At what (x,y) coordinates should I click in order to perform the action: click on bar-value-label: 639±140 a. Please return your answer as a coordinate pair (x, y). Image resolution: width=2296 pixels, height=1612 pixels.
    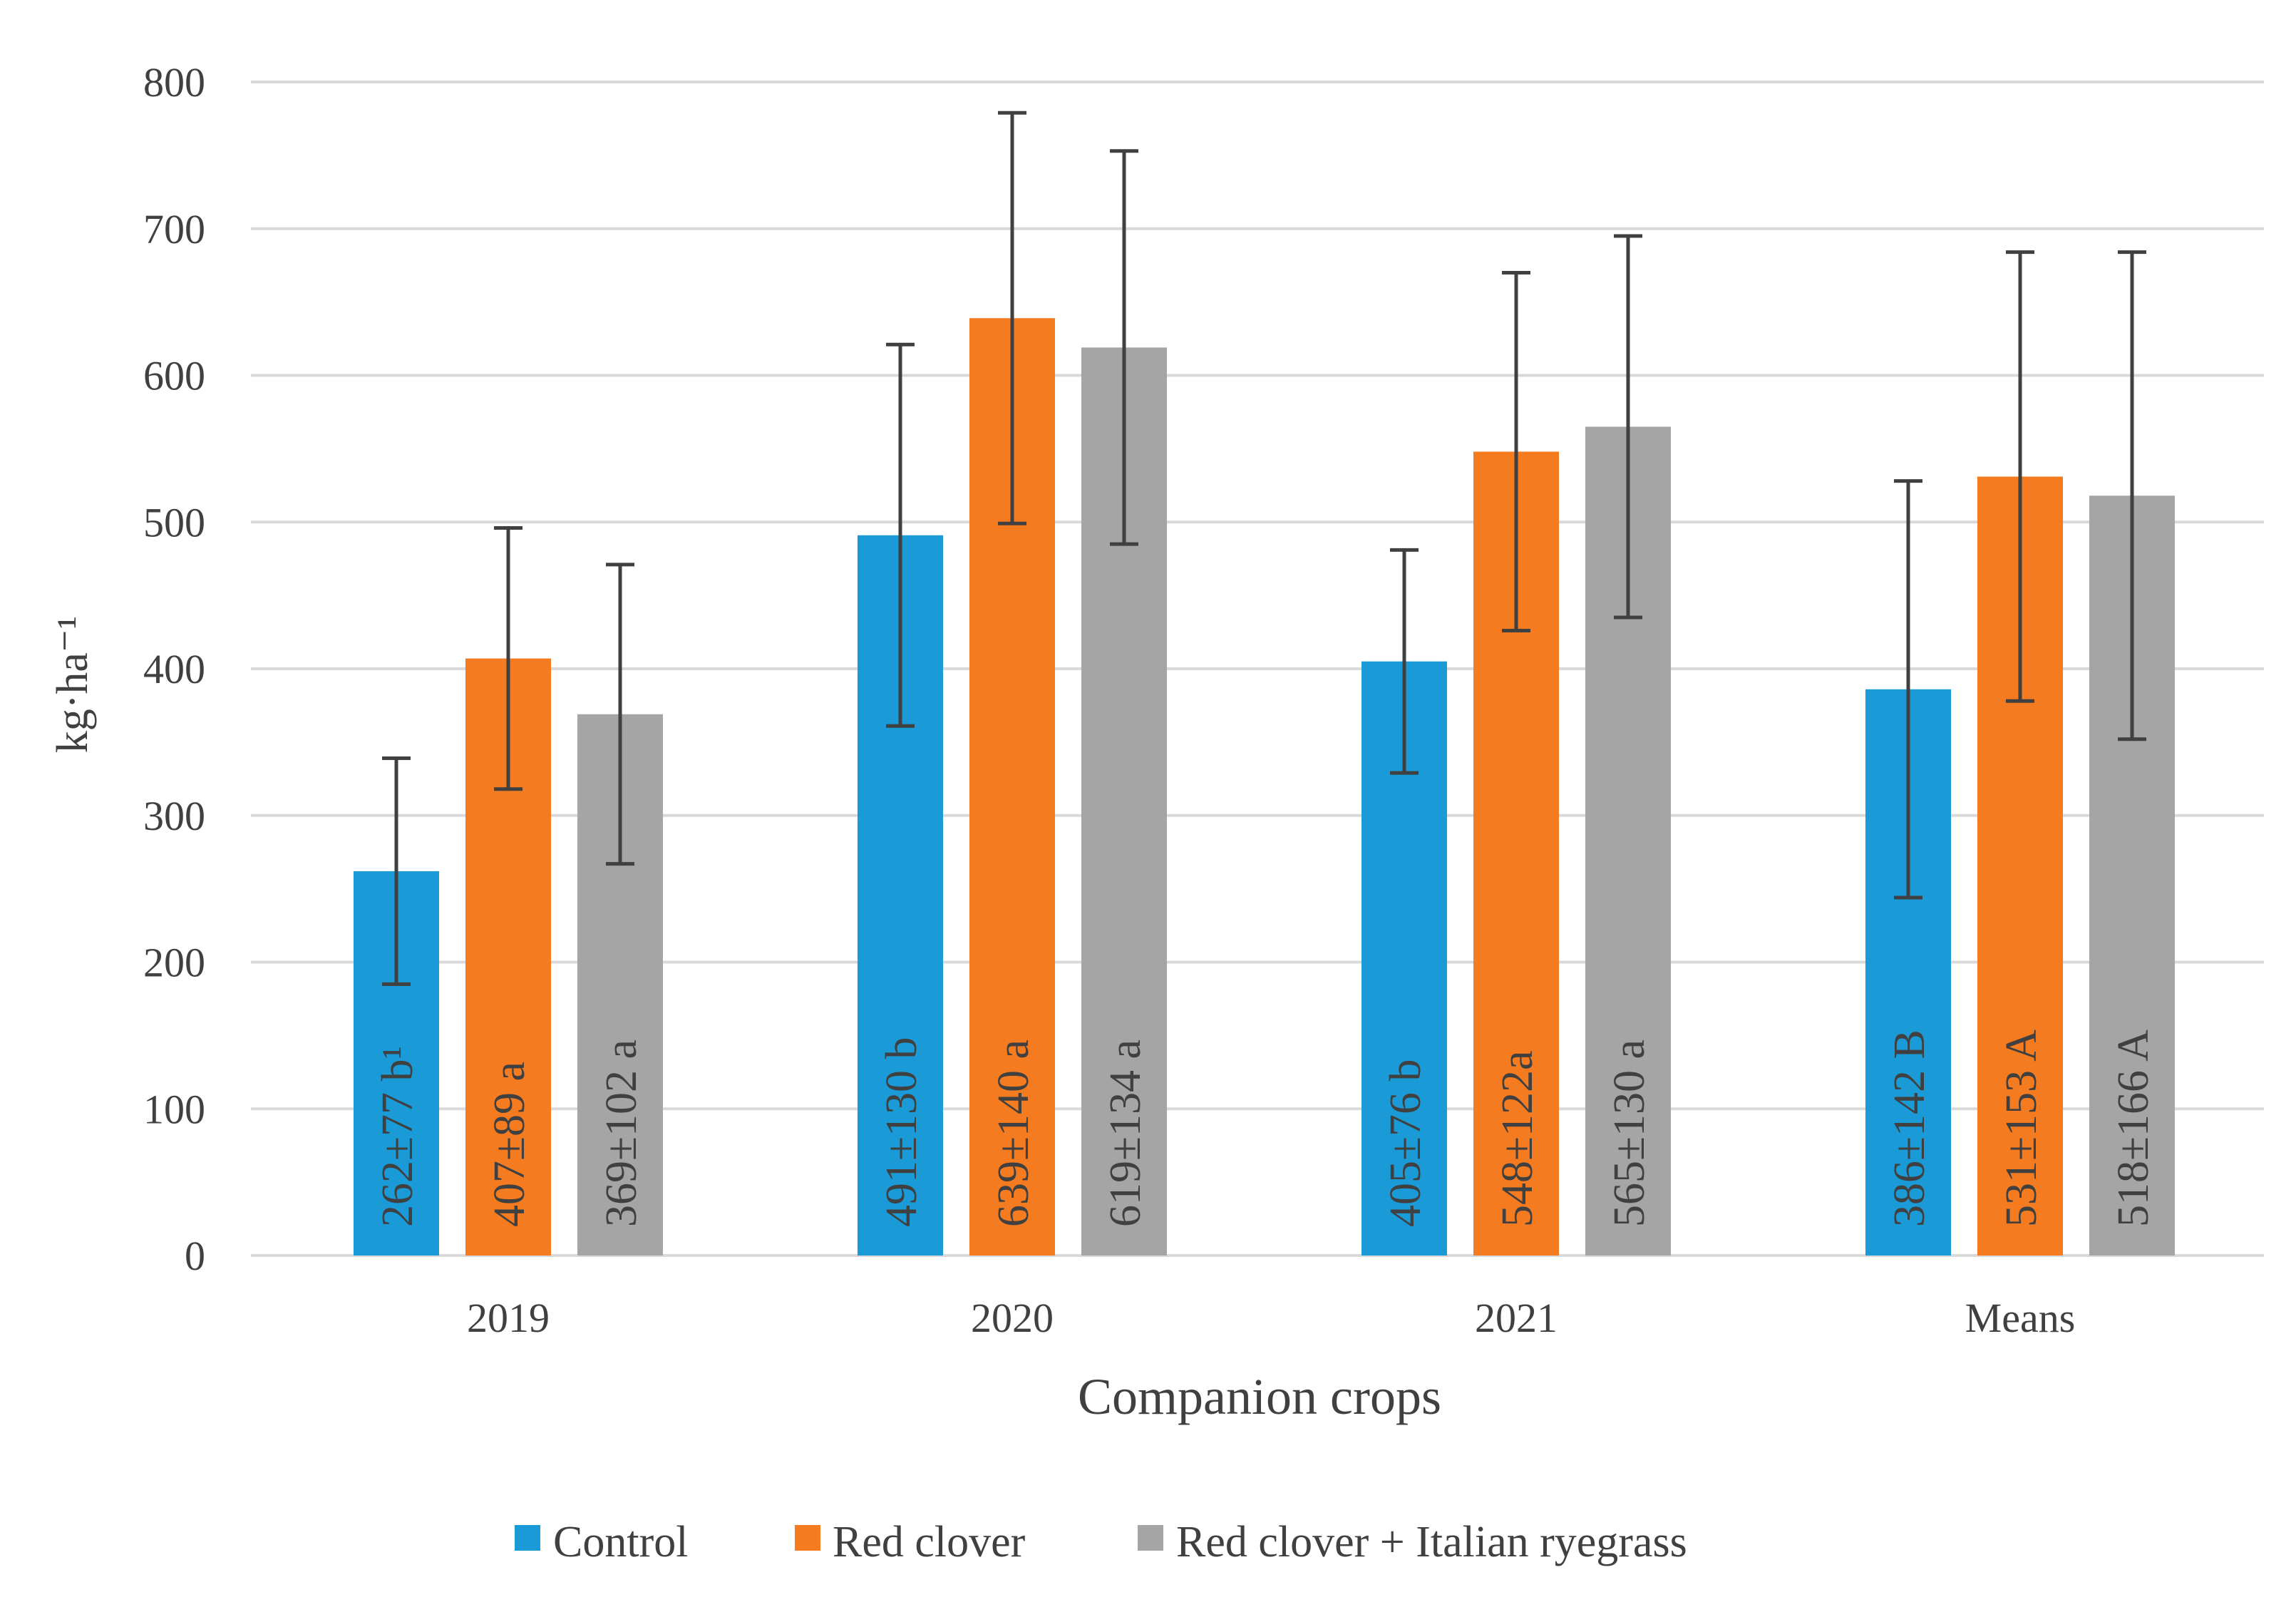
    Looking at the image, I should click on (1013, 1133).